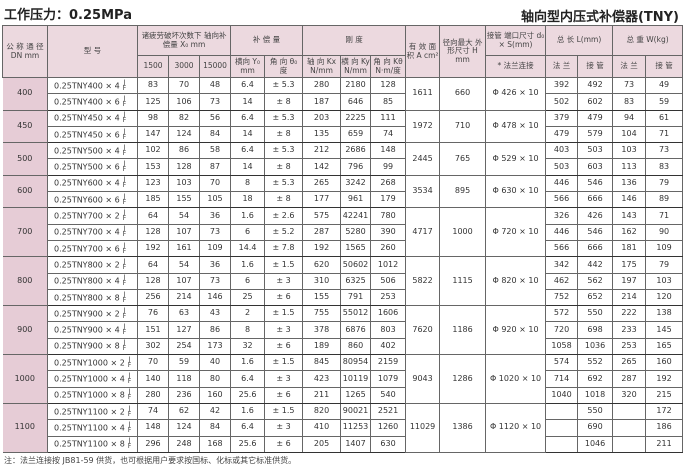  Describe the element at coordinates (388, 200) in the screenshot. I see `ktheta-cell: 179` at that location.